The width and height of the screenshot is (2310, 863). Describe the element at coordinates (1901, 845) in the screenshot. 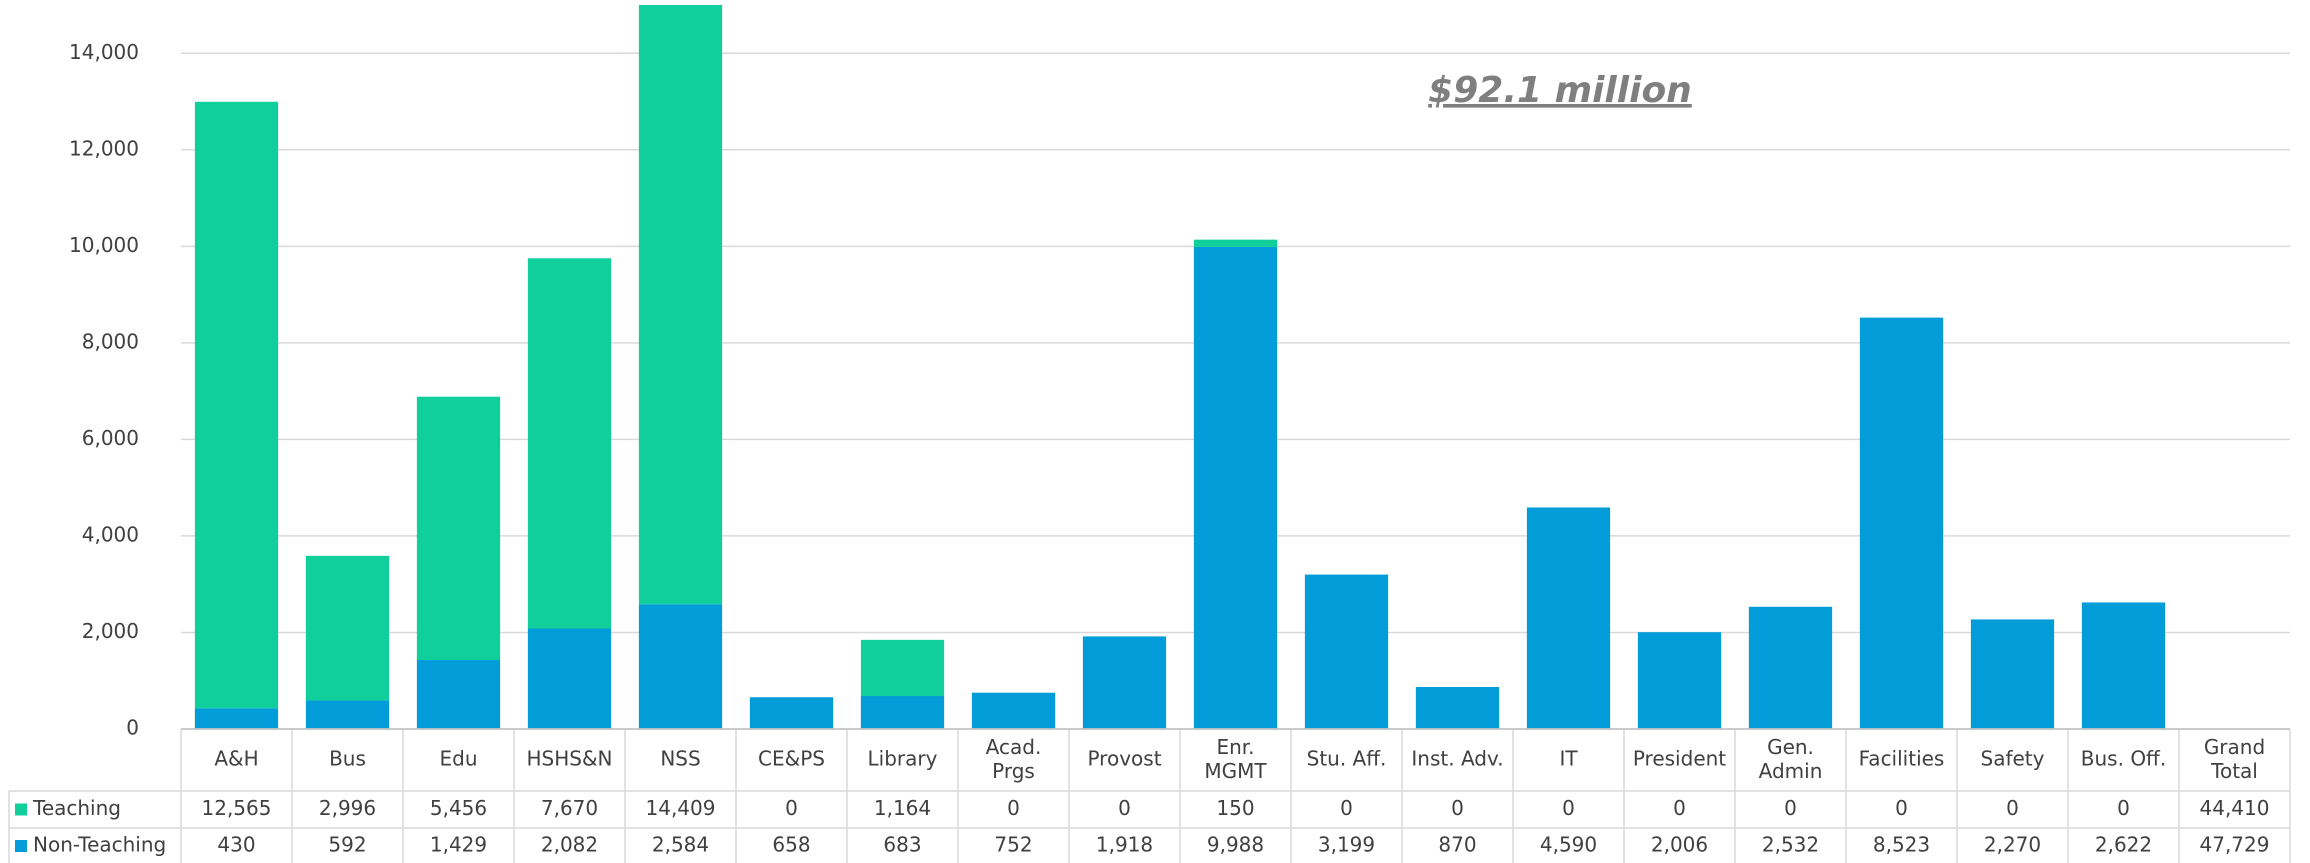

I see `table-value: 8,523` at that location.